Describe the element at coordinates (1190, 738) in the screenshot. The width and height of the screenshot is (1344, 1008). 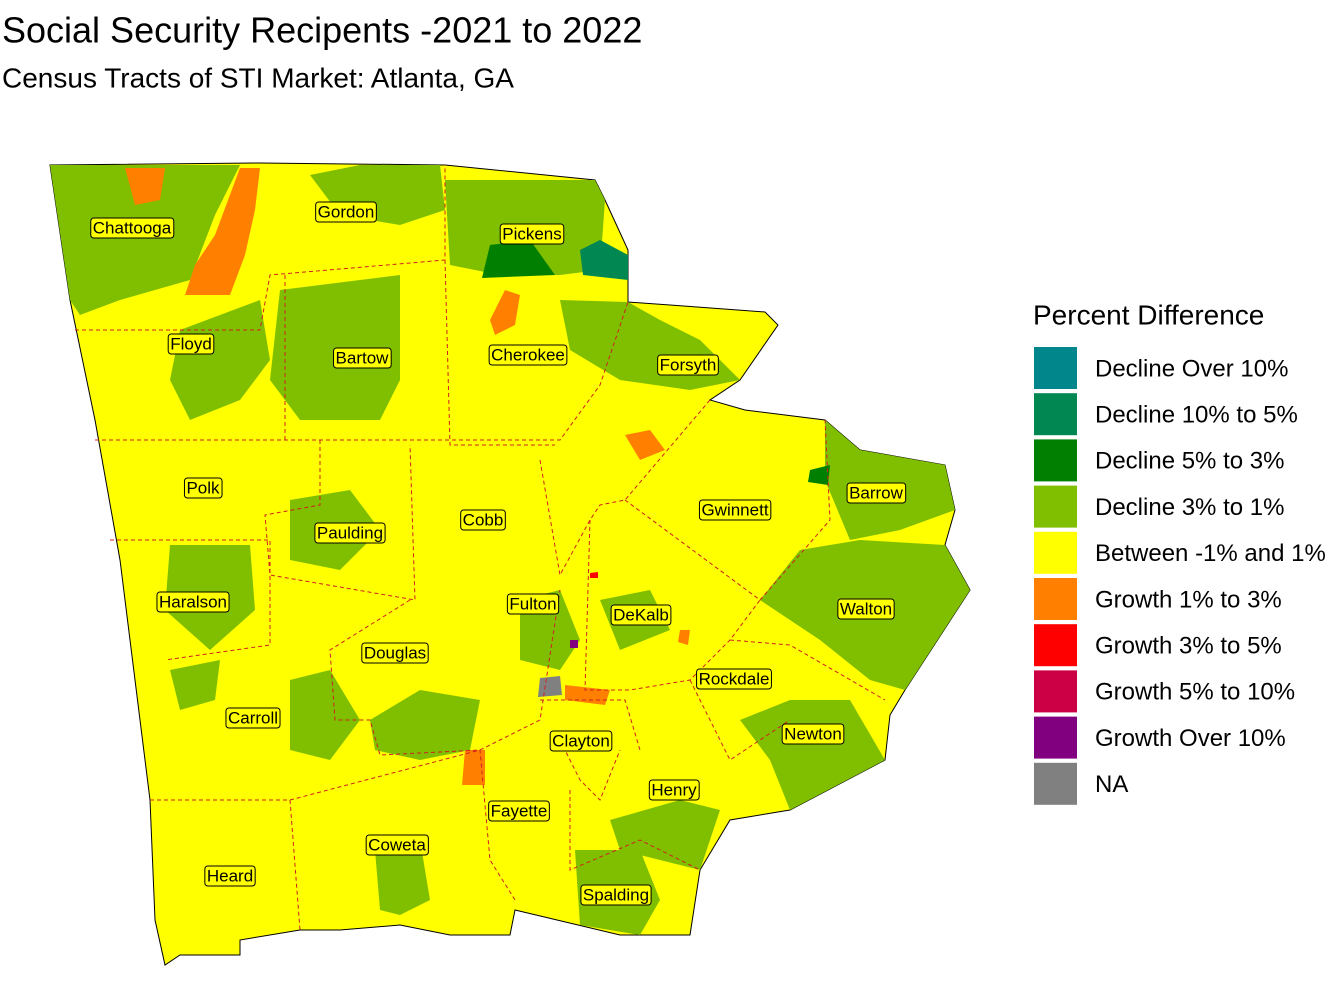
I see `legend-label: Growth Over 10%` at that location.